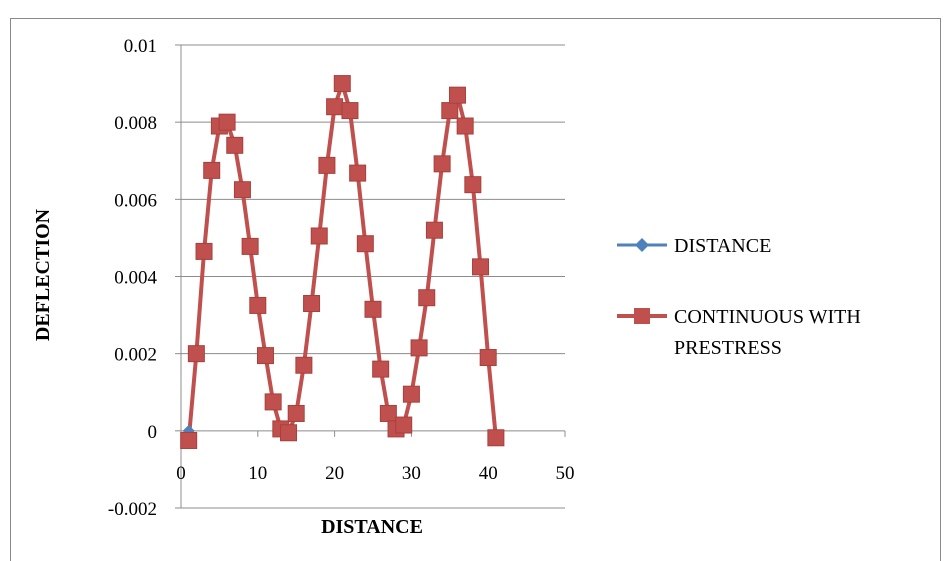  I want to click on x-tick-label: 40, so click(488, 473).